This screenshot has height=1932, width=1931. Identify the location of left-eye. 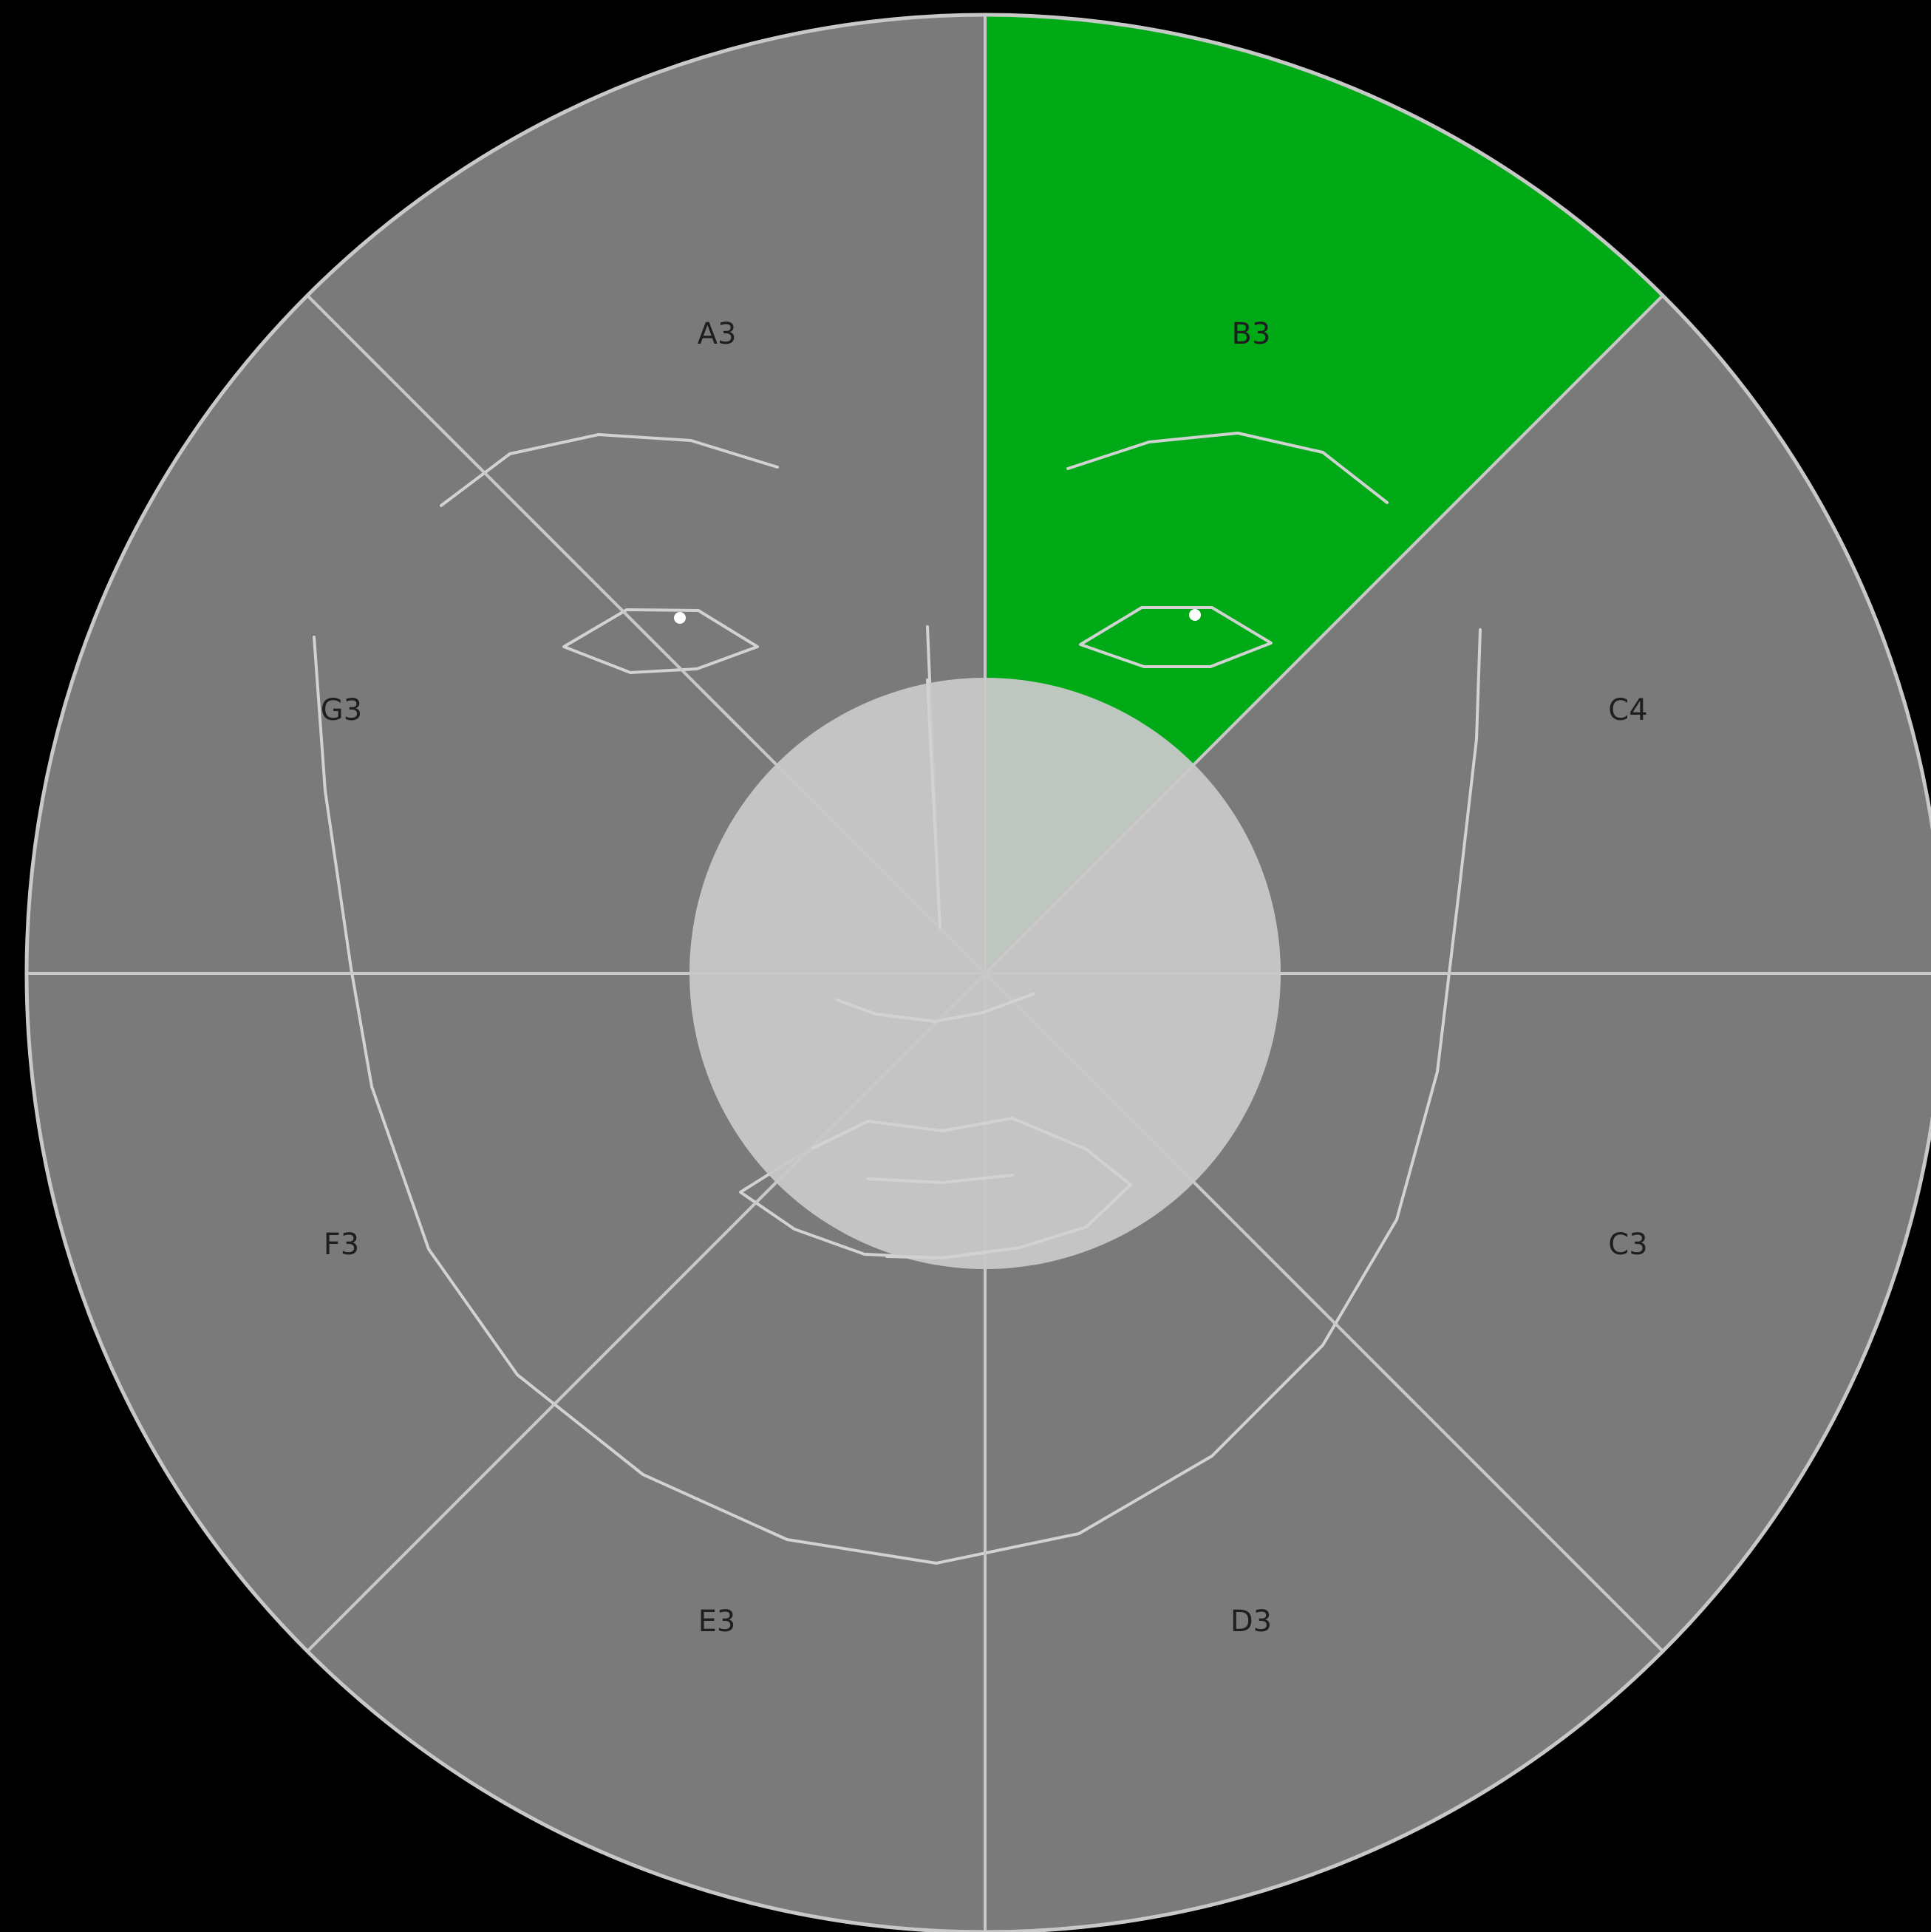
(660, 641).